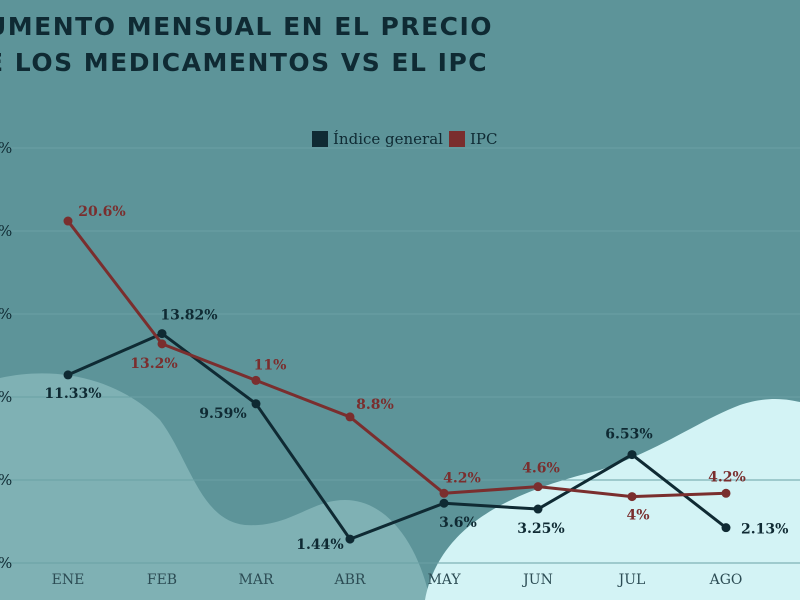  I want to click on data-label-ipc: 8.8%, so click(375, 405).